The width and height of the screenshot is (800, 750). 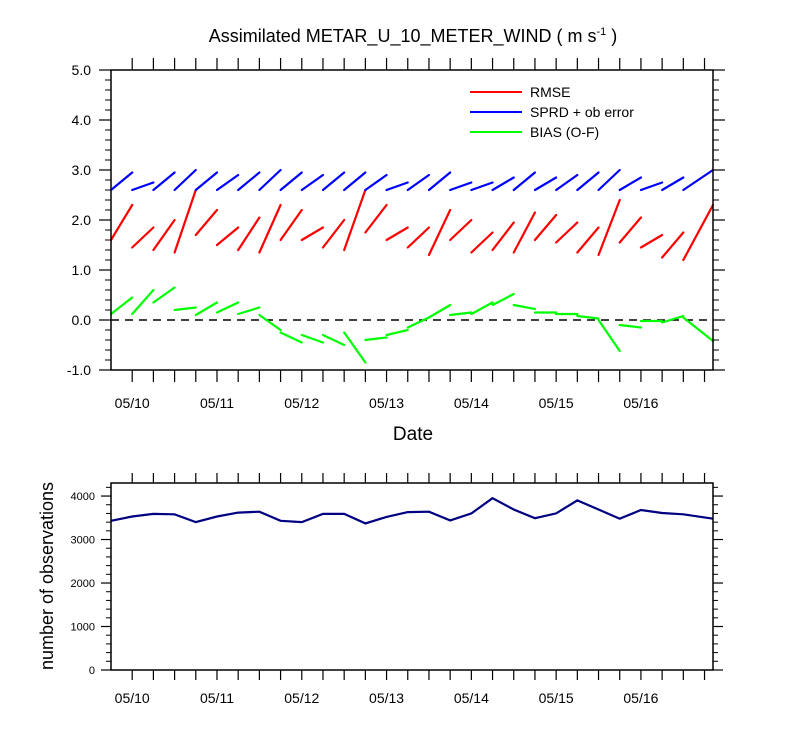 What do you see at coordinates (82, 320) in the screenshot?
I see `y-tick-label: 0.0` at bounding box center [82, 320].